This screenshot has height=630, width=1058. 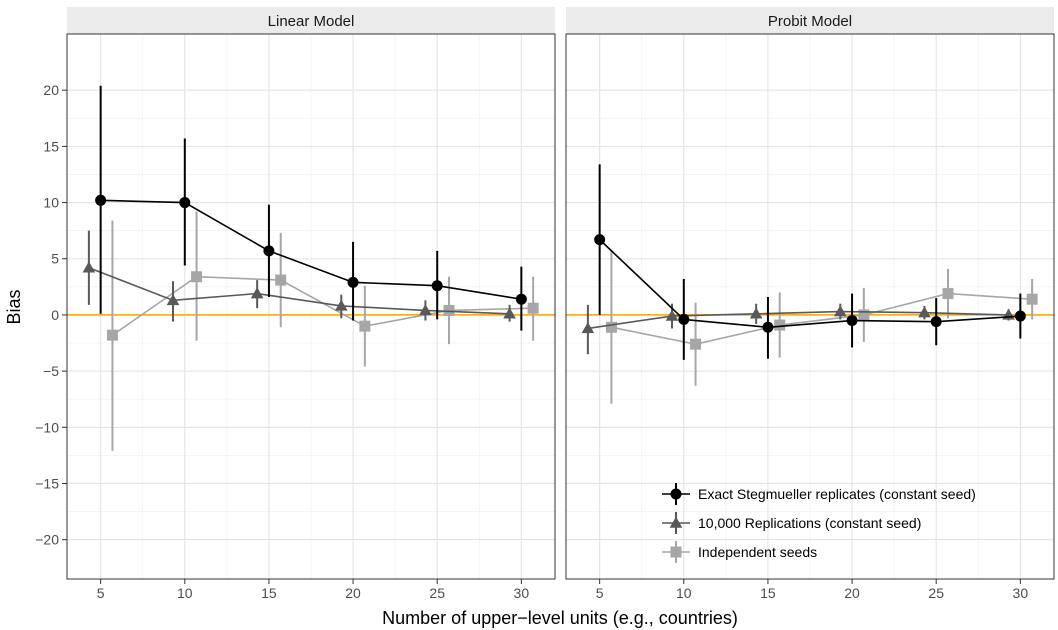 What do you see at coordinates (757, 552) in the screenshot?
I see `legend-label: Independent seeds` at bounding box center [757, 552].